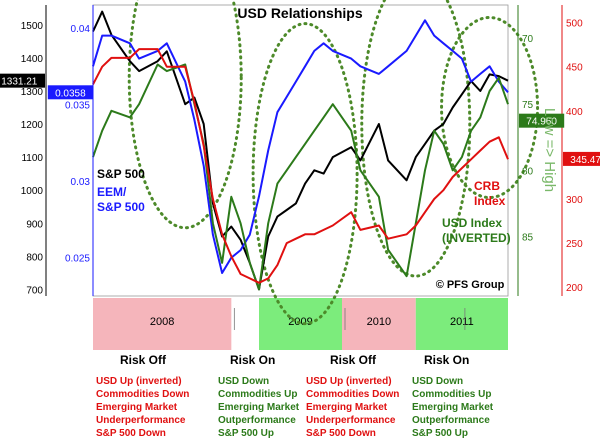 The height and width of the screenshot is (440, 600). I want to click on sp500-tick-label: 800, so click(34, 257).